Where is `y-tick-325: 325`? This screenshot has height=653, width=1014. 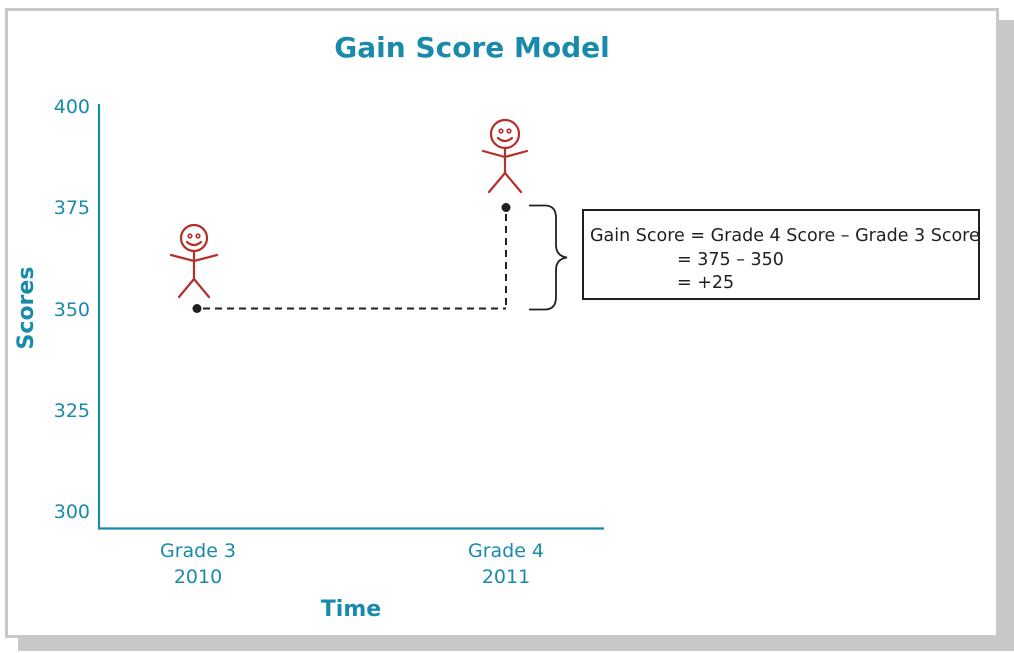
y-tick-325: 325 is located at coordinates (72, 411).